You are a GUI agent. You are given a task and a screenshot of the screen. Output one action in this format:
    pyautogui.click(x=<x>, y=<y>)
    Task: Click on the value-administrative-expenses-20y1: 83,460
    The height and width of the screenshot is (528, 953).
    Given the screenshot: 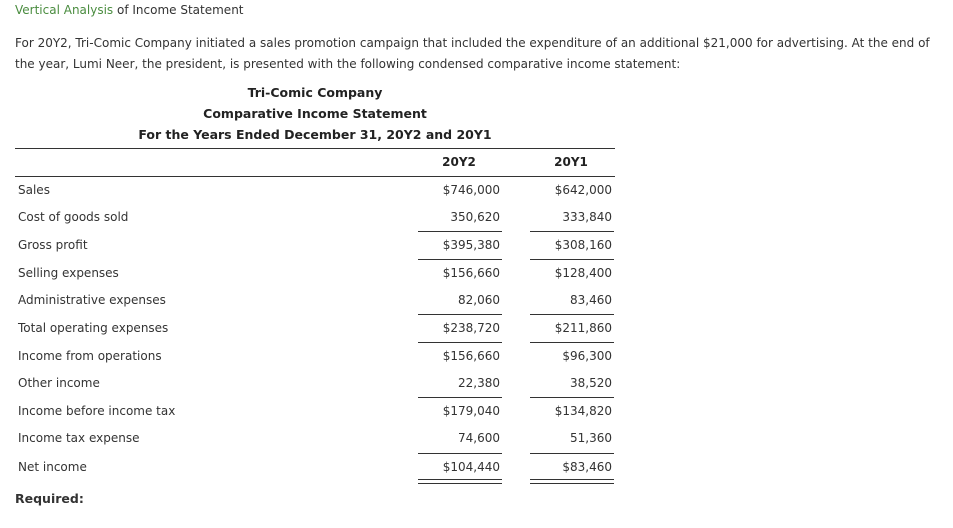 What is the action you would take?
    pyautogui.click(x=591, y=300)
    